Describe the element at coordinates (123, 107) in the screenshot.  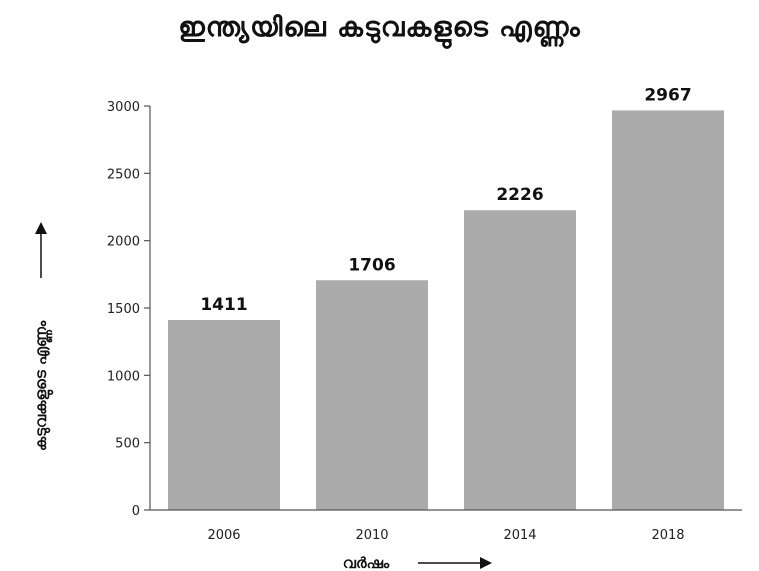
I see `y-tick-label: 3000` at that location.